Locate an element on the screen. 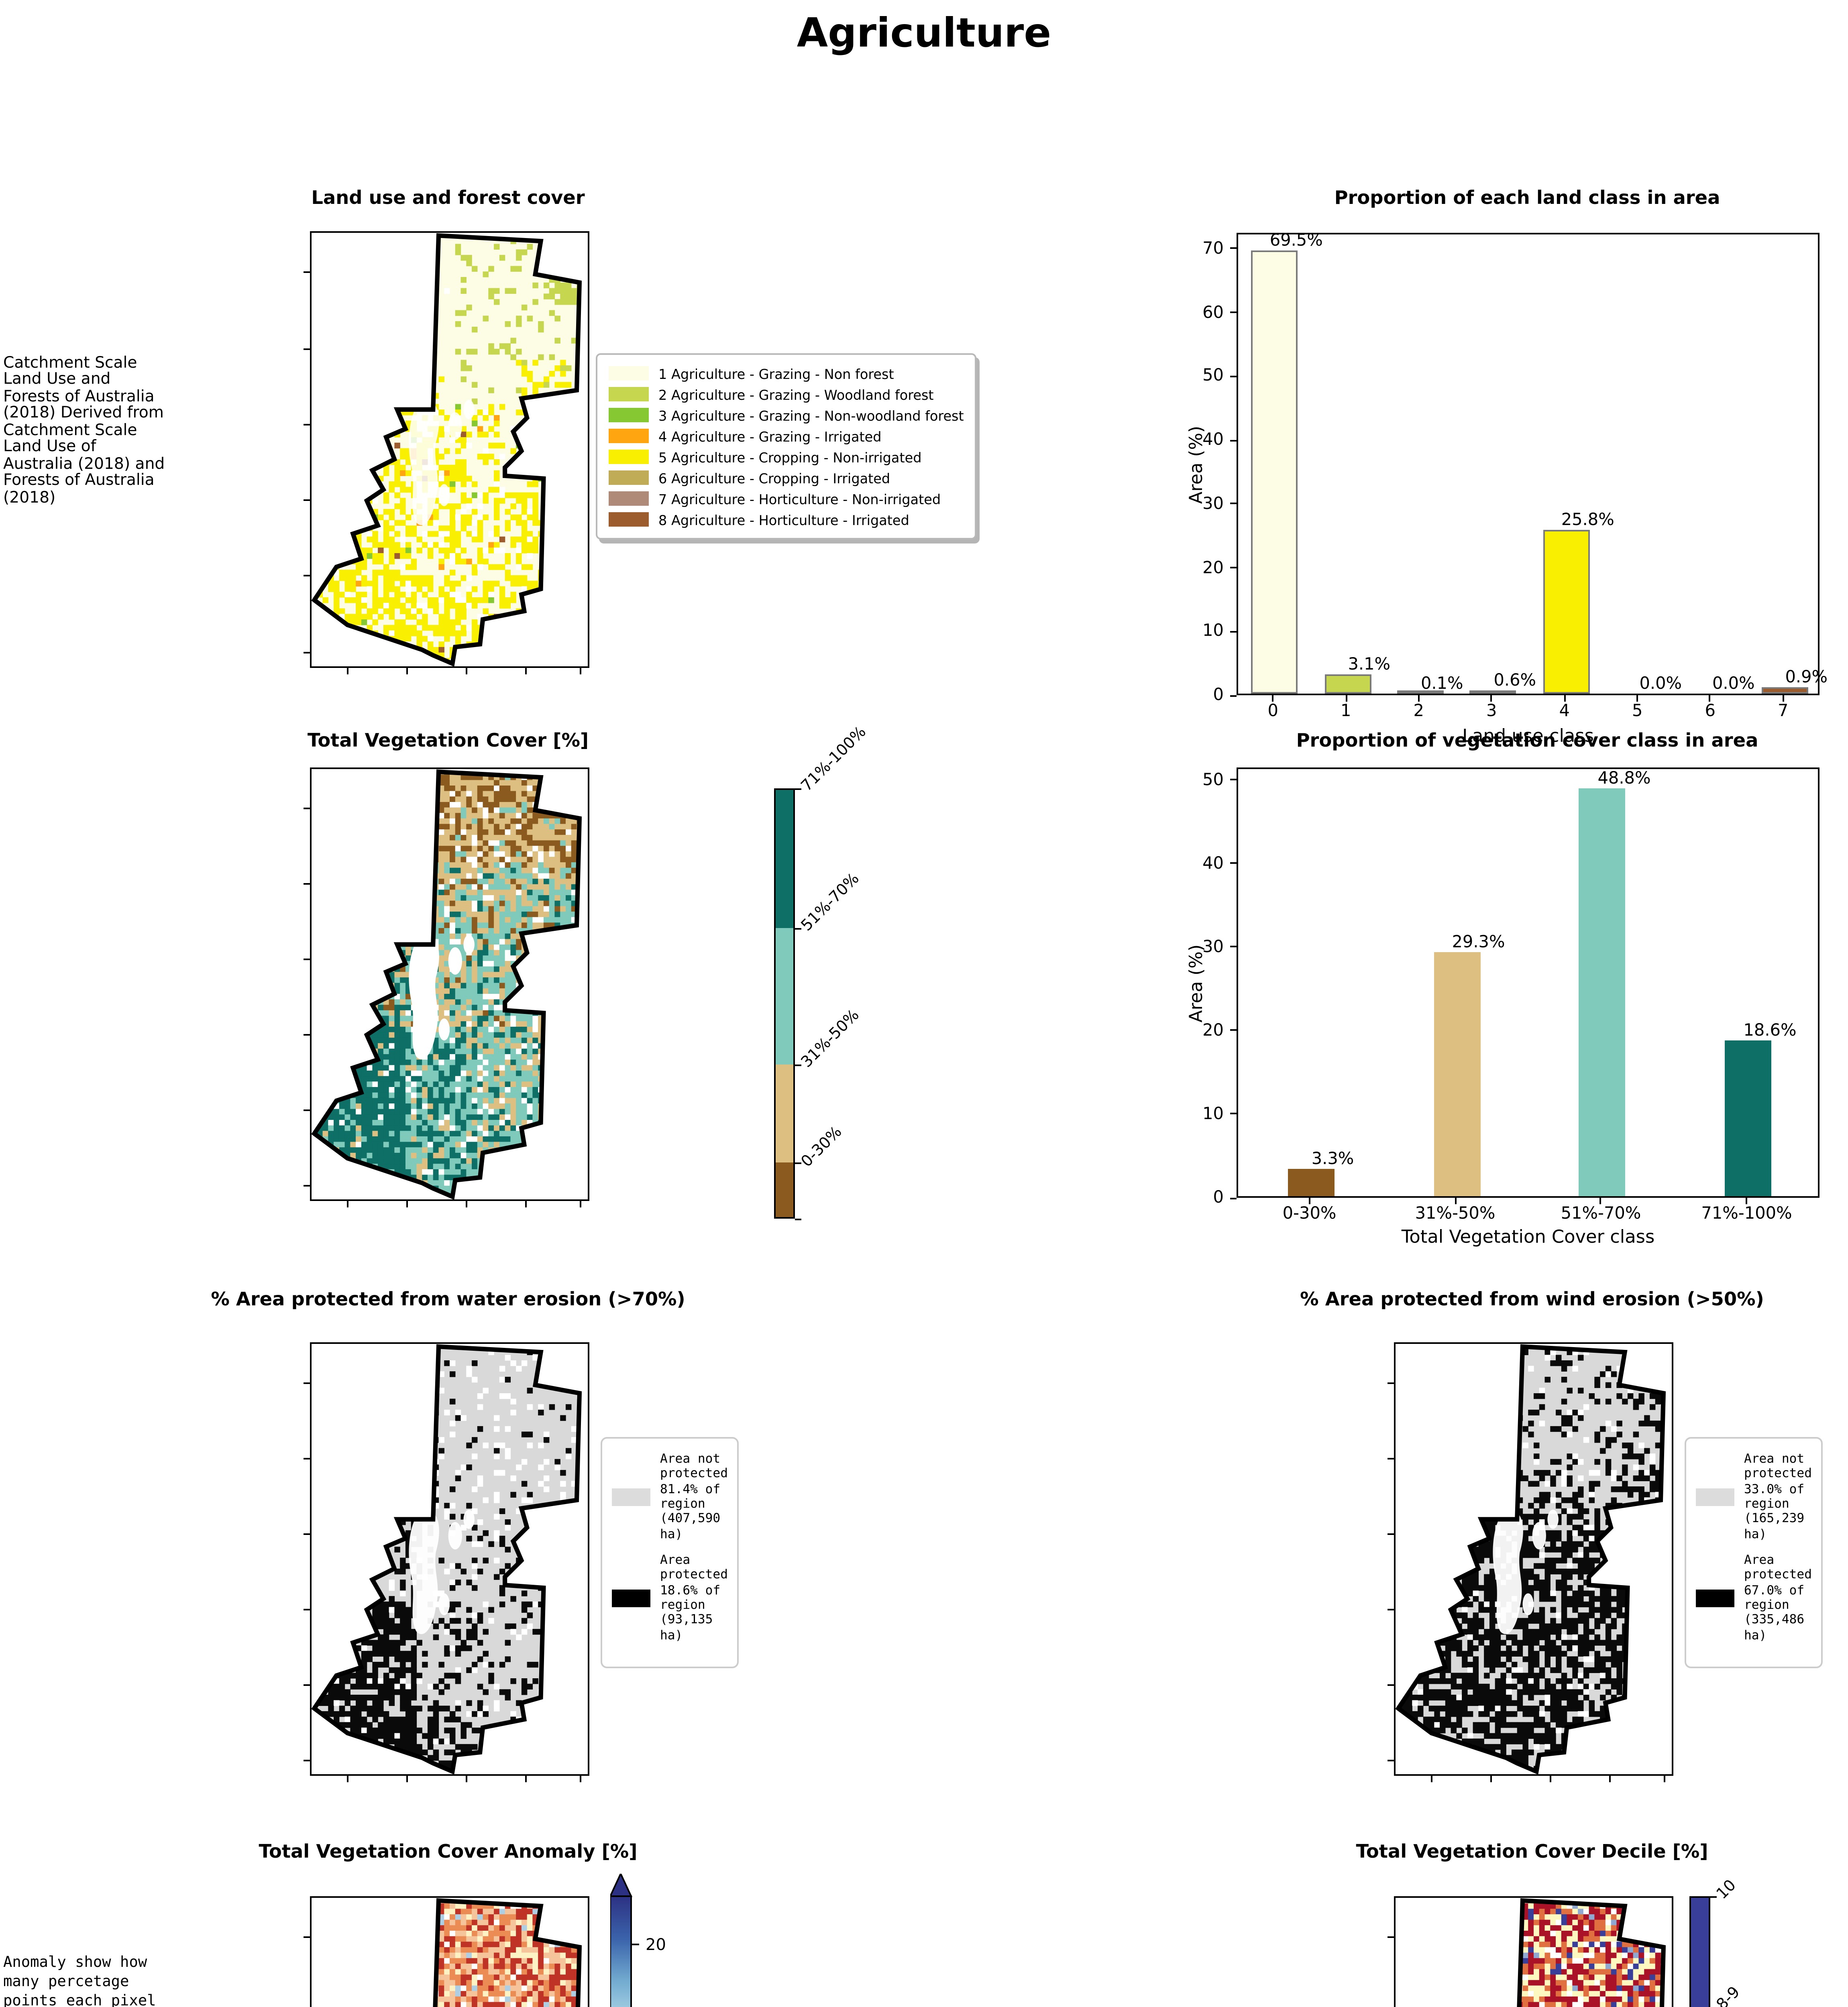 This screenshot has width=1848, height=2007. colorbar-label: 71%-100% is located at coordinates (834, 759).